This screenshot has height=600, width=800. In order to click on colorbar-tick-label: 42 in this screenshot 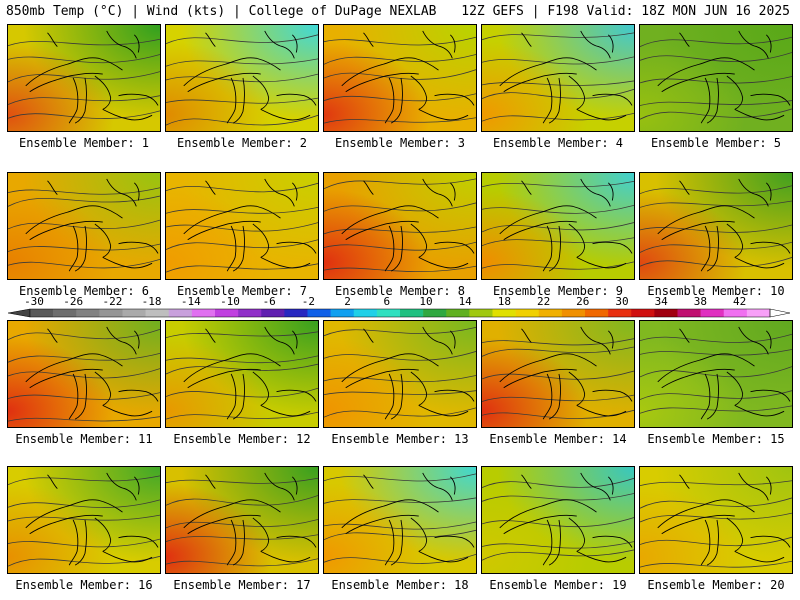, I will do `click(739, 301)`.